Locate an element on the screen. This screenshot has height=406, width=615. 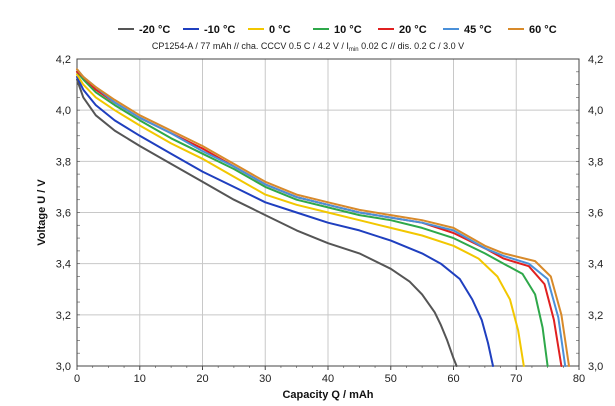
x-axis-label: Capacity Q / mAh is located at coordinates (327, 395).